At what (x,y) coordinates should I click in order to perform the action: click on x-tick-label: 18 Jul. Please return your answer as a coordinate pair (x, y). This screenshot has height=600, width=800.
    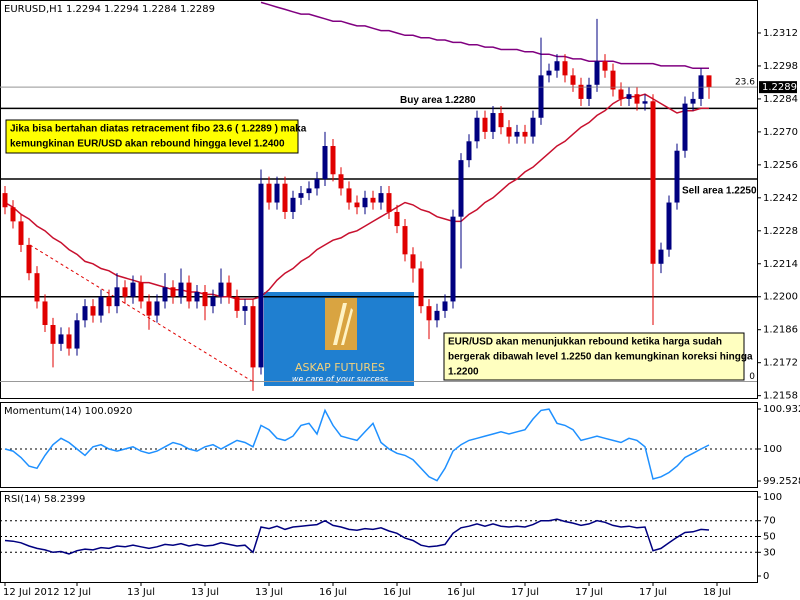
    Looking at the image, I should click on (717, 592).